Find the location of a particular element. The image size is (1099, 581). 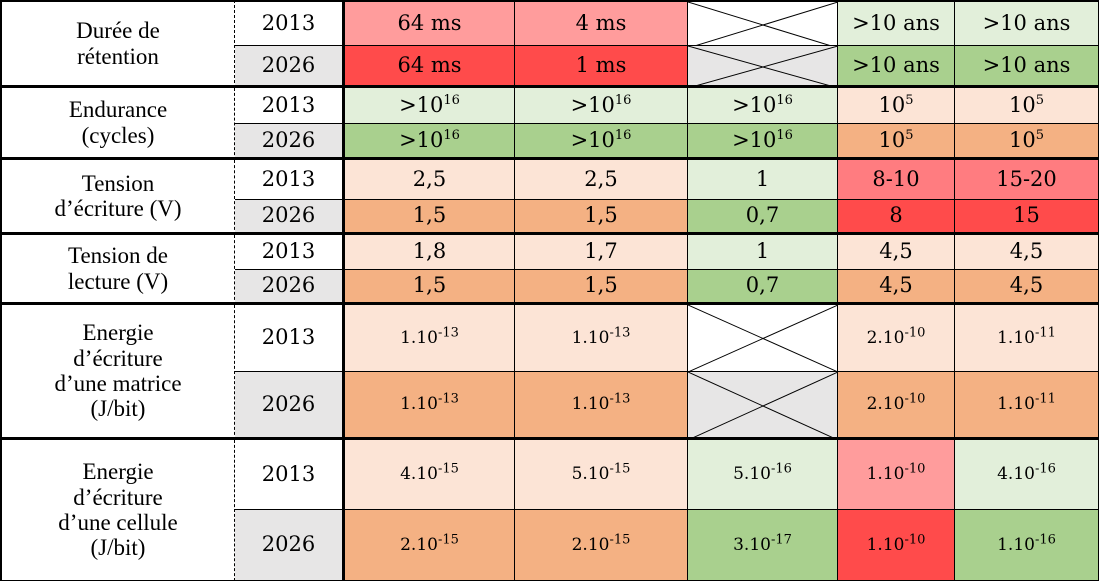

row-label: Energie d’écriture d’une matrice (J/bit) is located at coordinates (117, 372).